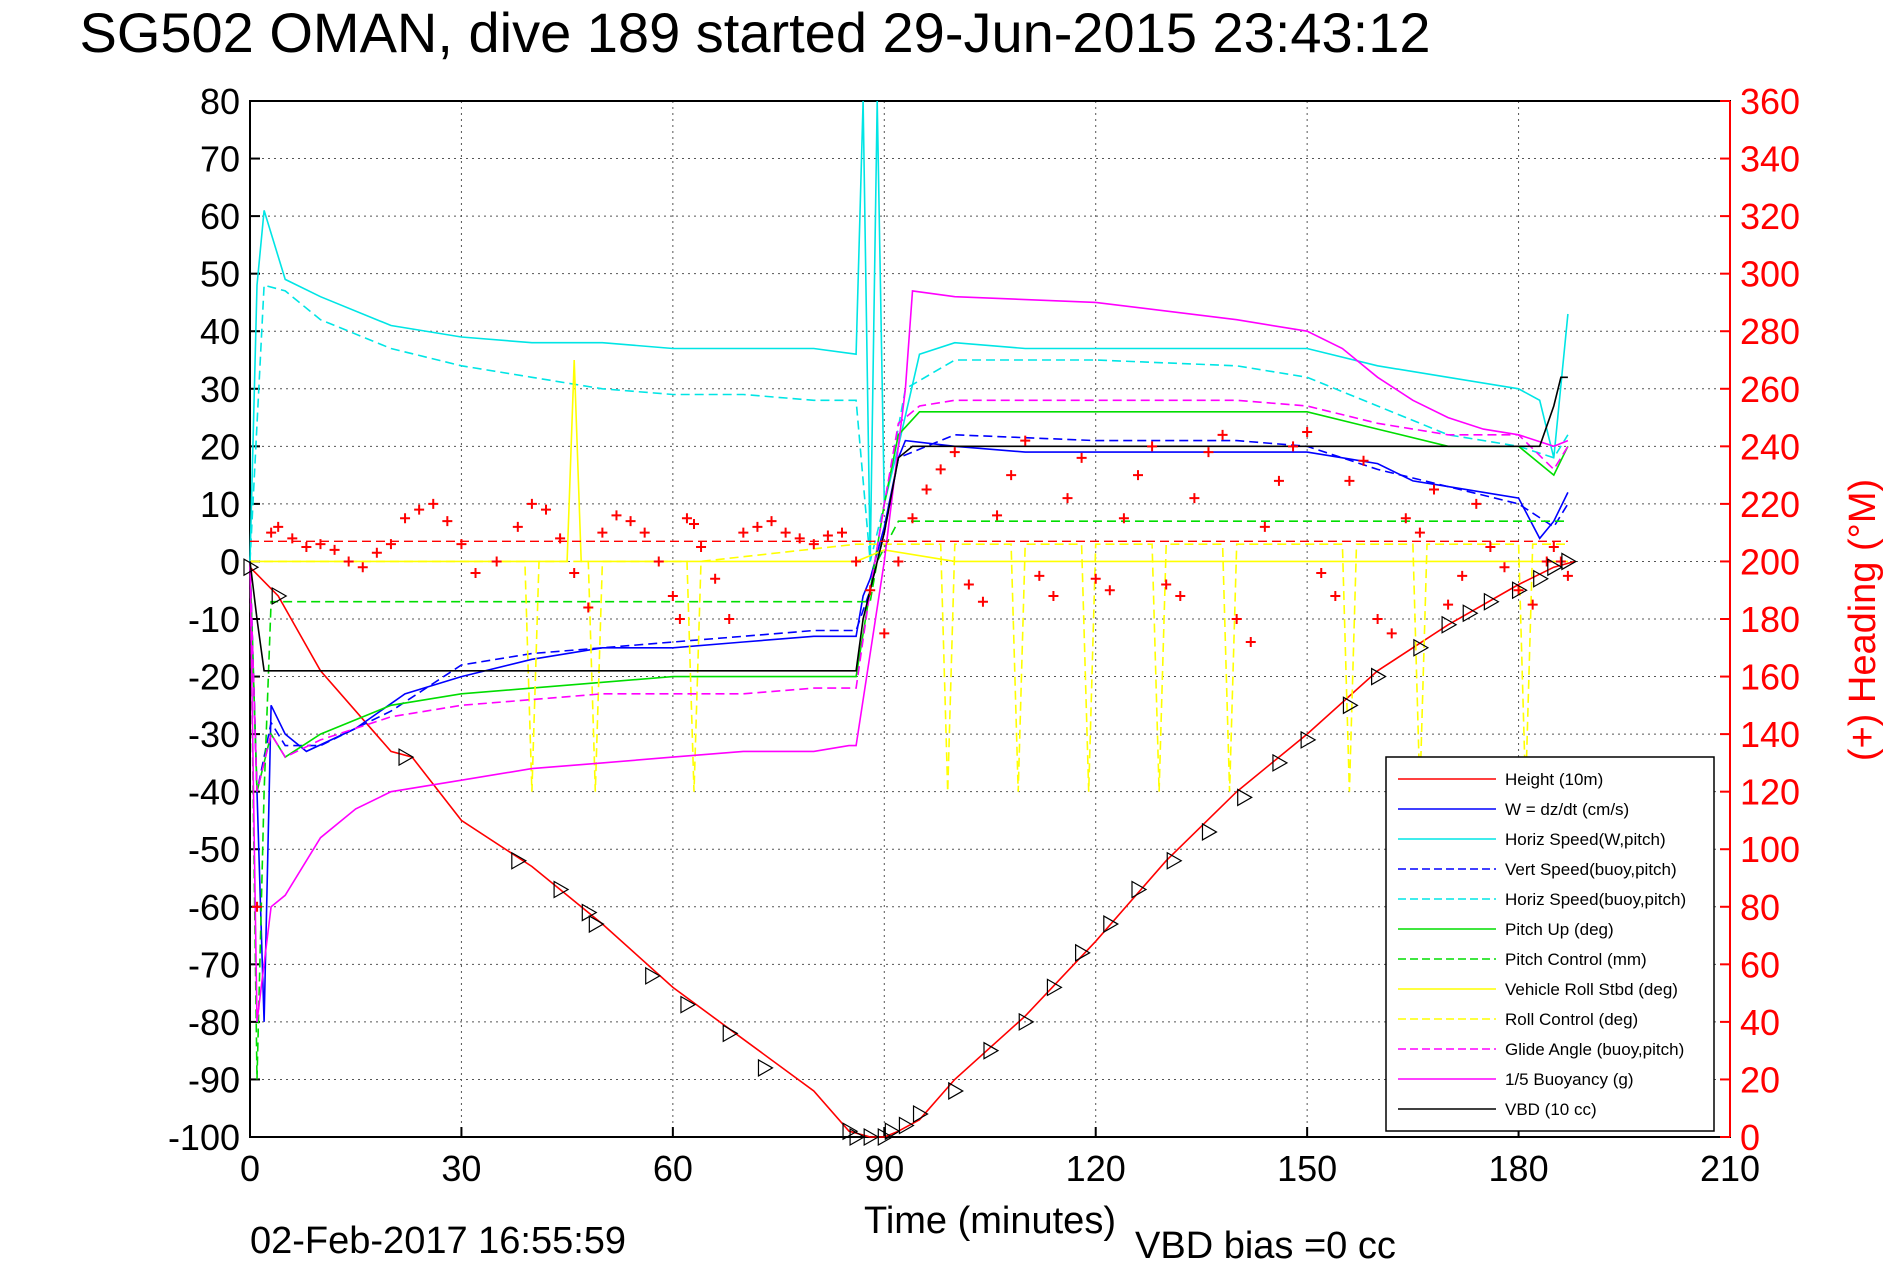 The image size is (1891, 1262). What do you see at coordinates (1750, 1137) in the screenshot?
I see `right-y-tick-label: 0` at bounding box center [1750, 1137].